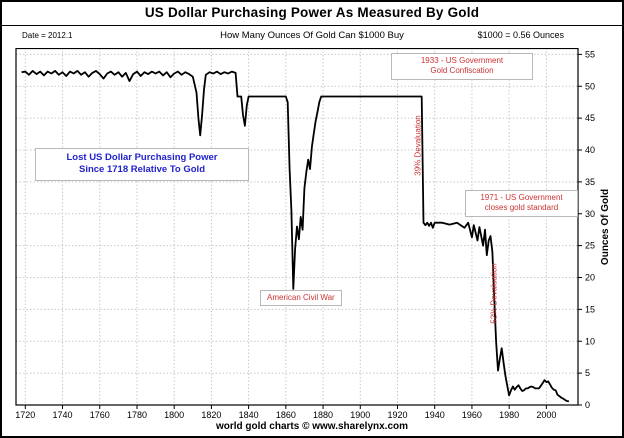  What do you see at coordinates (312, 25) in the screenshot?
I see `title-divider` at bounding box center [312, 25].